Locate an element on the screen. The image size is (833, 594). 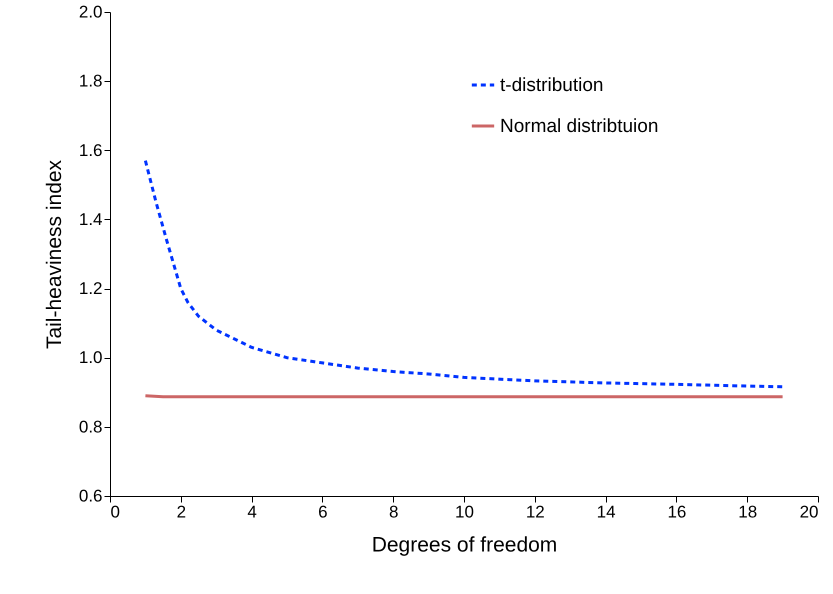
x-tick-label: 0 is located at coordinates (115, 512).